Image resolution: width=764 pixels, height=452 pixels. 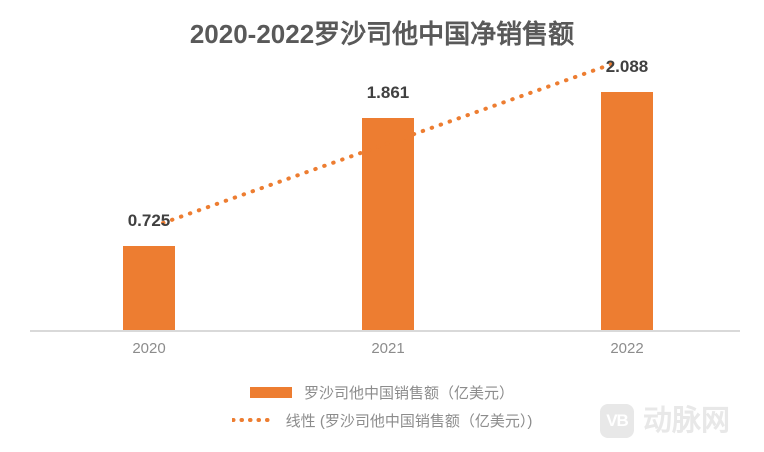 What do you see at coordinates (388, 92) in the screenshot?
I see `data-label-2021: 1.861` at bounding box center [388, 92].